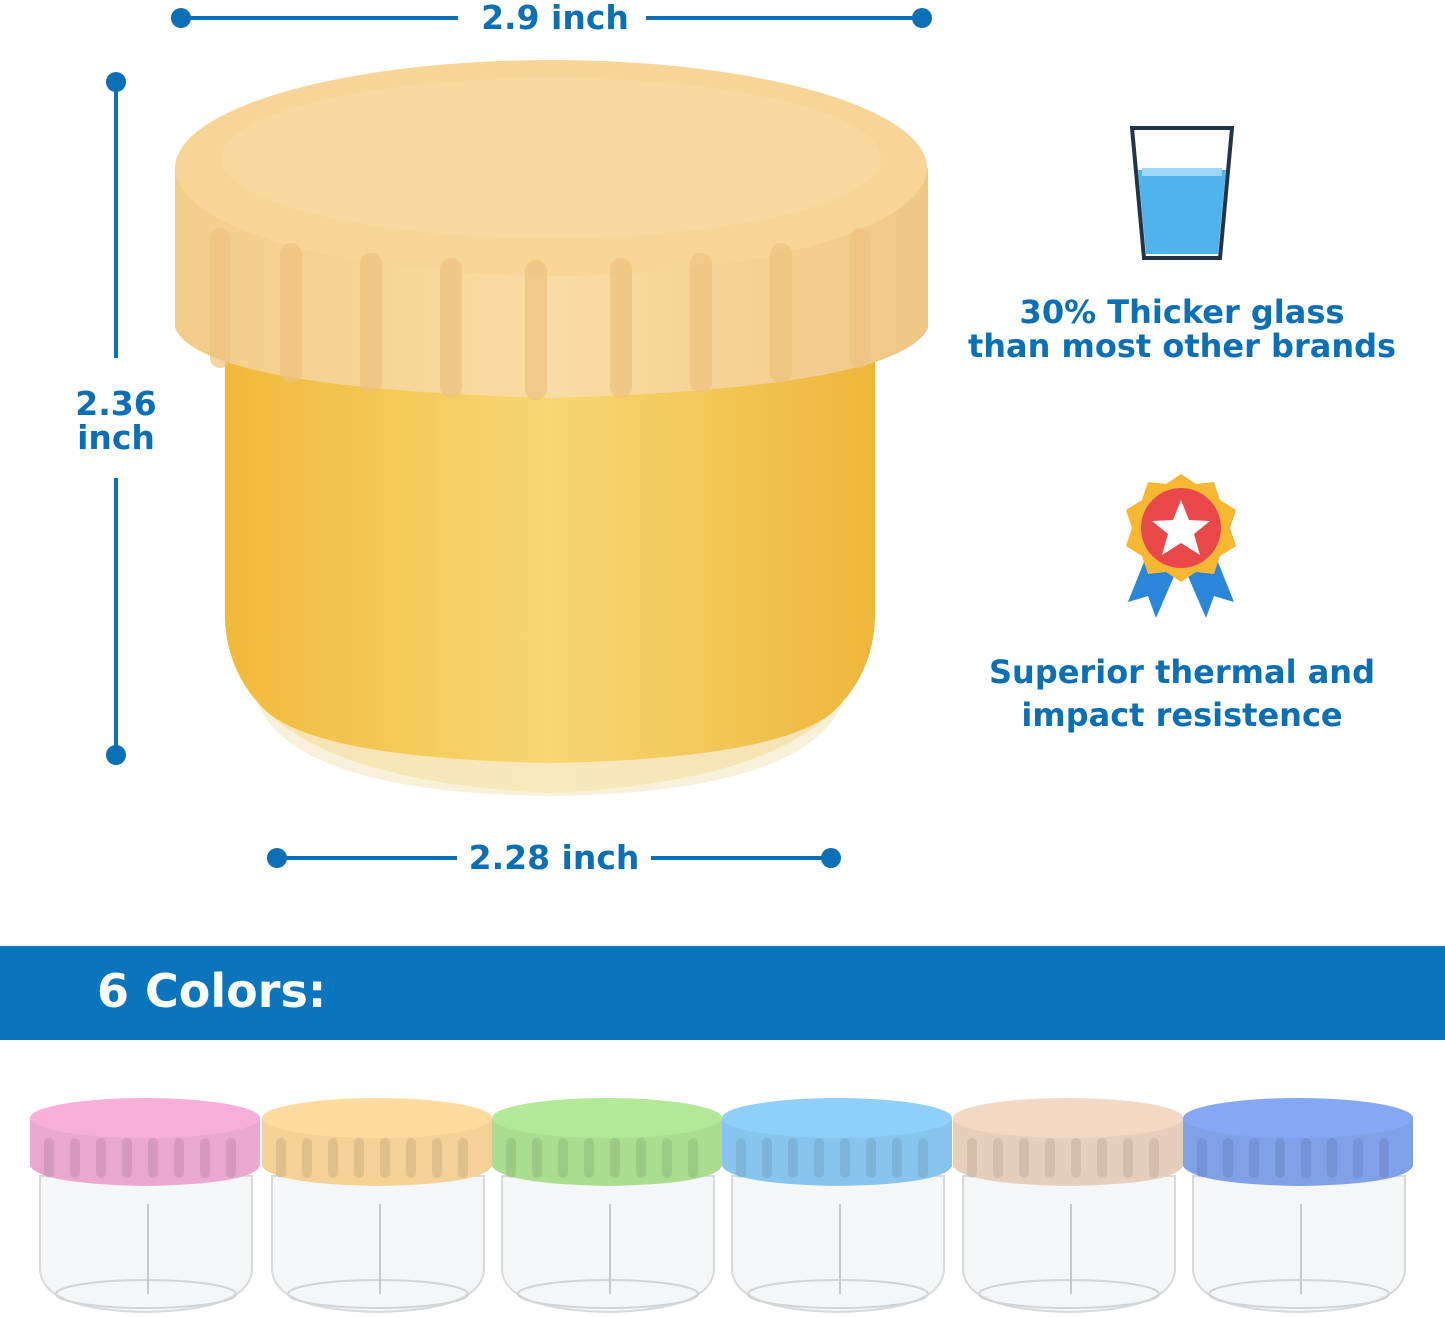  Describe the element at coordinates (554, 857) in the screenshot. I see `base-label: 2.28 inch` at that location.